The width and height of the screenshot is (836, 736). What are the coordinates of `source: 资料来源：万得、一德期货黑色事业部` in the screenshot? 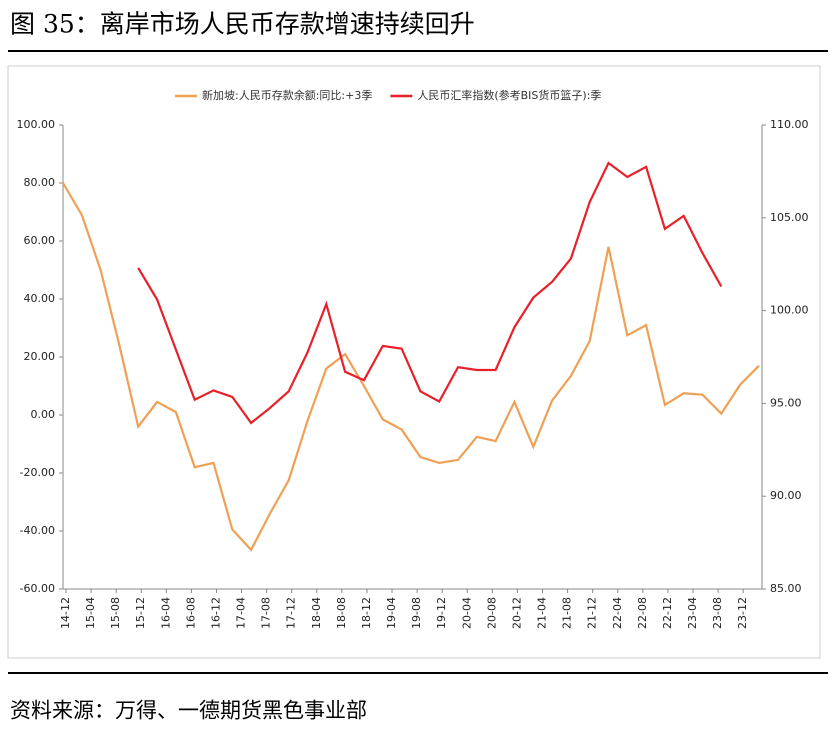 It's located at (188, 711).